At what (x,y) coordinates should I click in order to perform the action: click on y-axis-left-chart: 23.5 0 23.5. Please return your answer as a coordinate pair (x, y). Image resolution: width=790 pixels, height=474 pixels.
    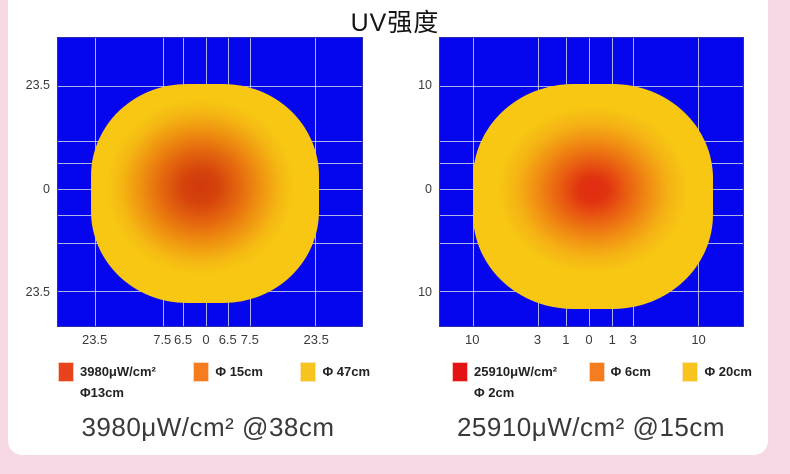
    Looking at the image, I should click on (28, 182).